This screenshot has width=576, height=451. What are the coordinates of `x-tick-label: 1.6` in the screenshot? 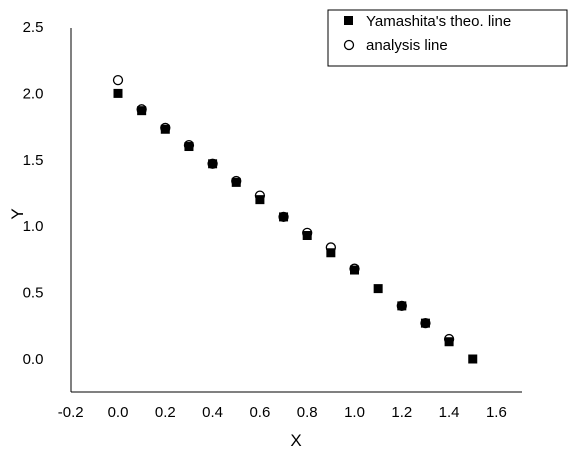 It's located at (496, 412).